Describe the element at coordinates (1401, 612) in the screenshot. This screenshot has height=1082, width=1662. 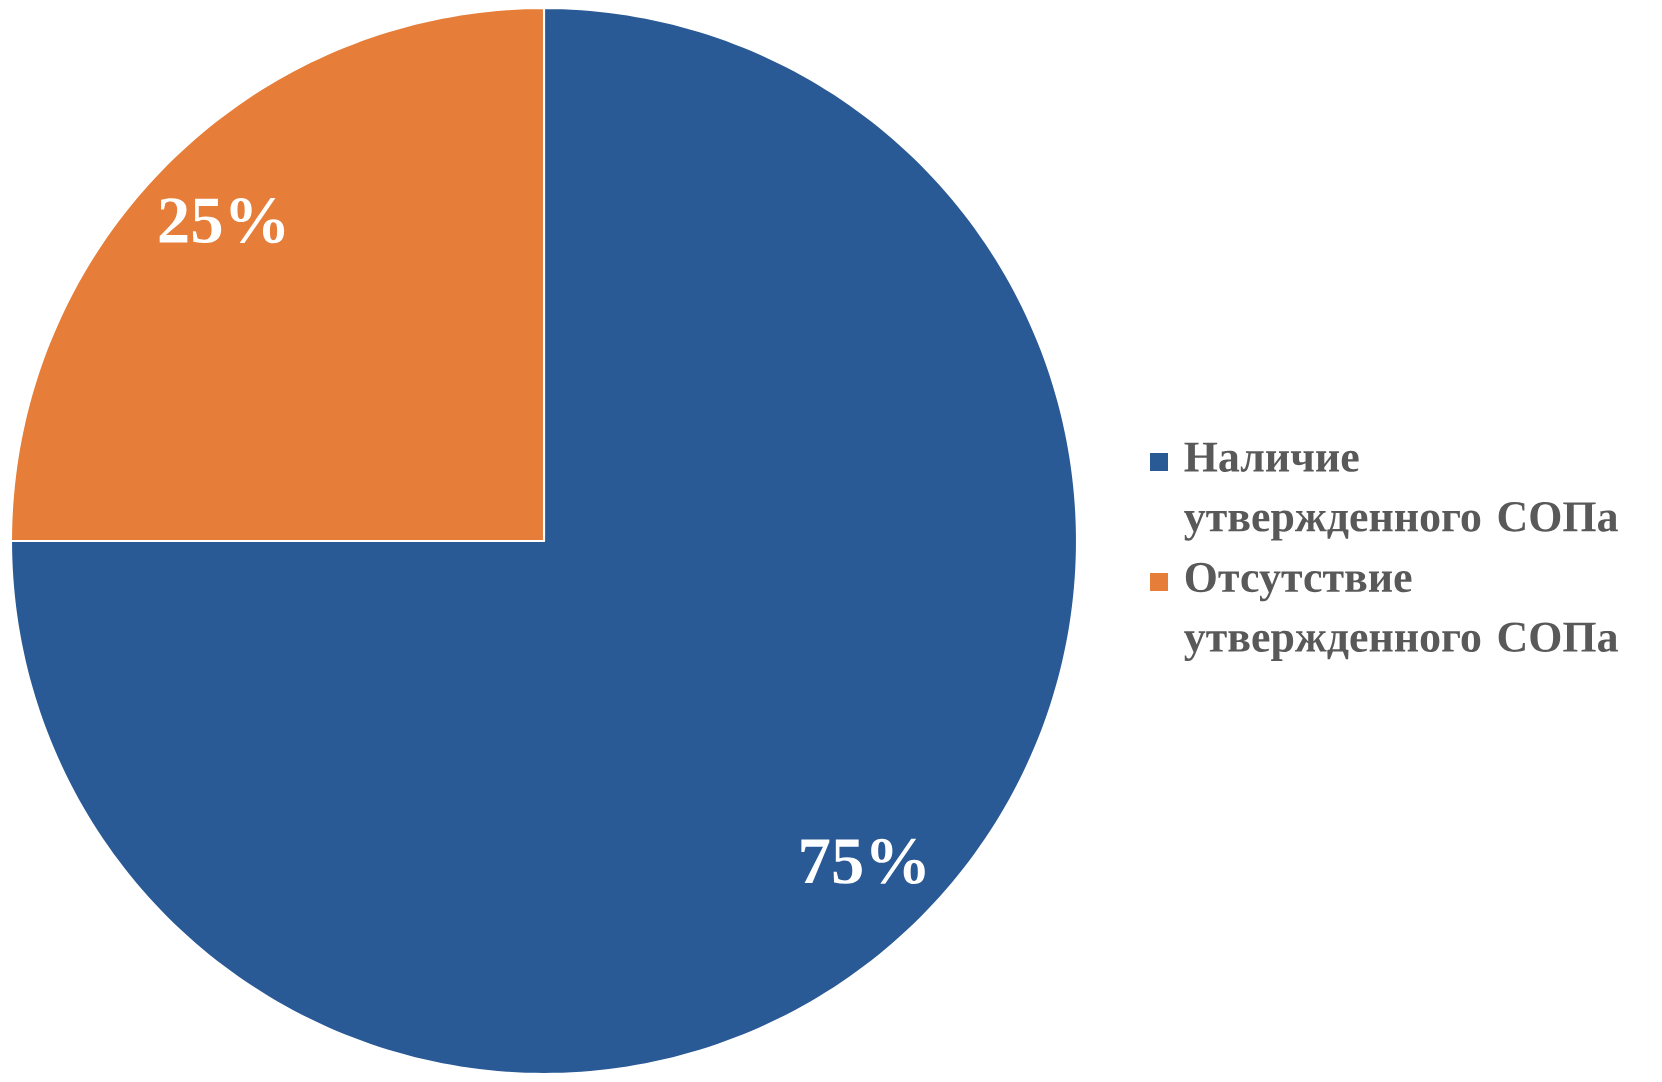
I see `legend-label: Отсутствие утвержденного СОПа` at that location.